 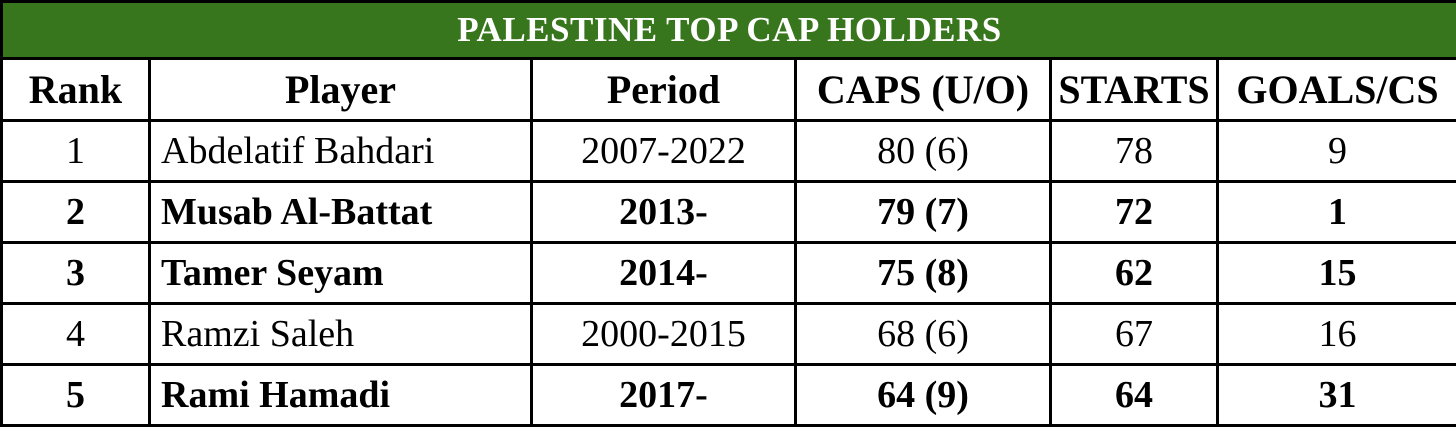 What do you see at coordinates (1134, 273) in the screenshot?
I see `cell-starts: 62` at bounding box center [1134, 273].